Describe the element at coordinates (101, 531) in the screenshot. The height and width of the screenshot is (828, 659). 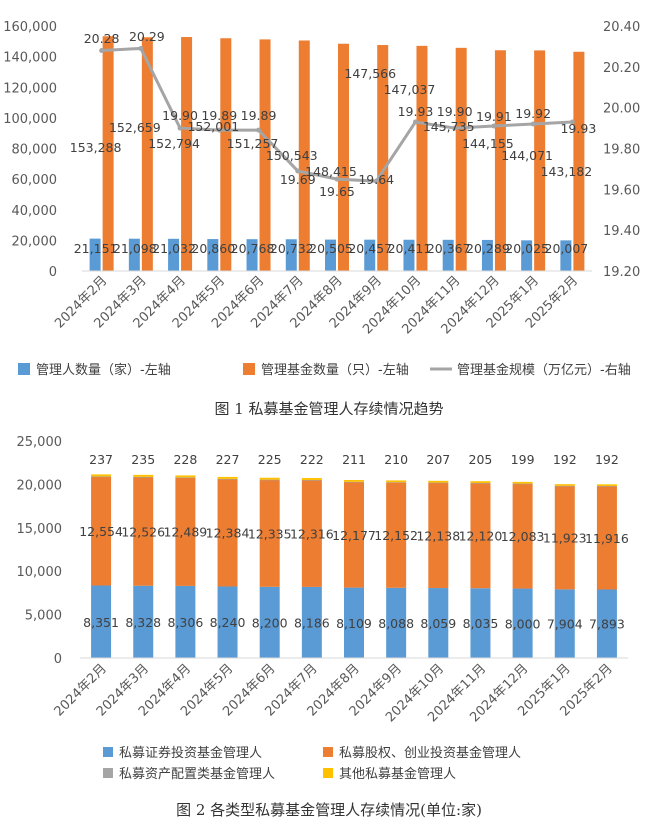
I see `data-label-equity: 12,554` at that location.